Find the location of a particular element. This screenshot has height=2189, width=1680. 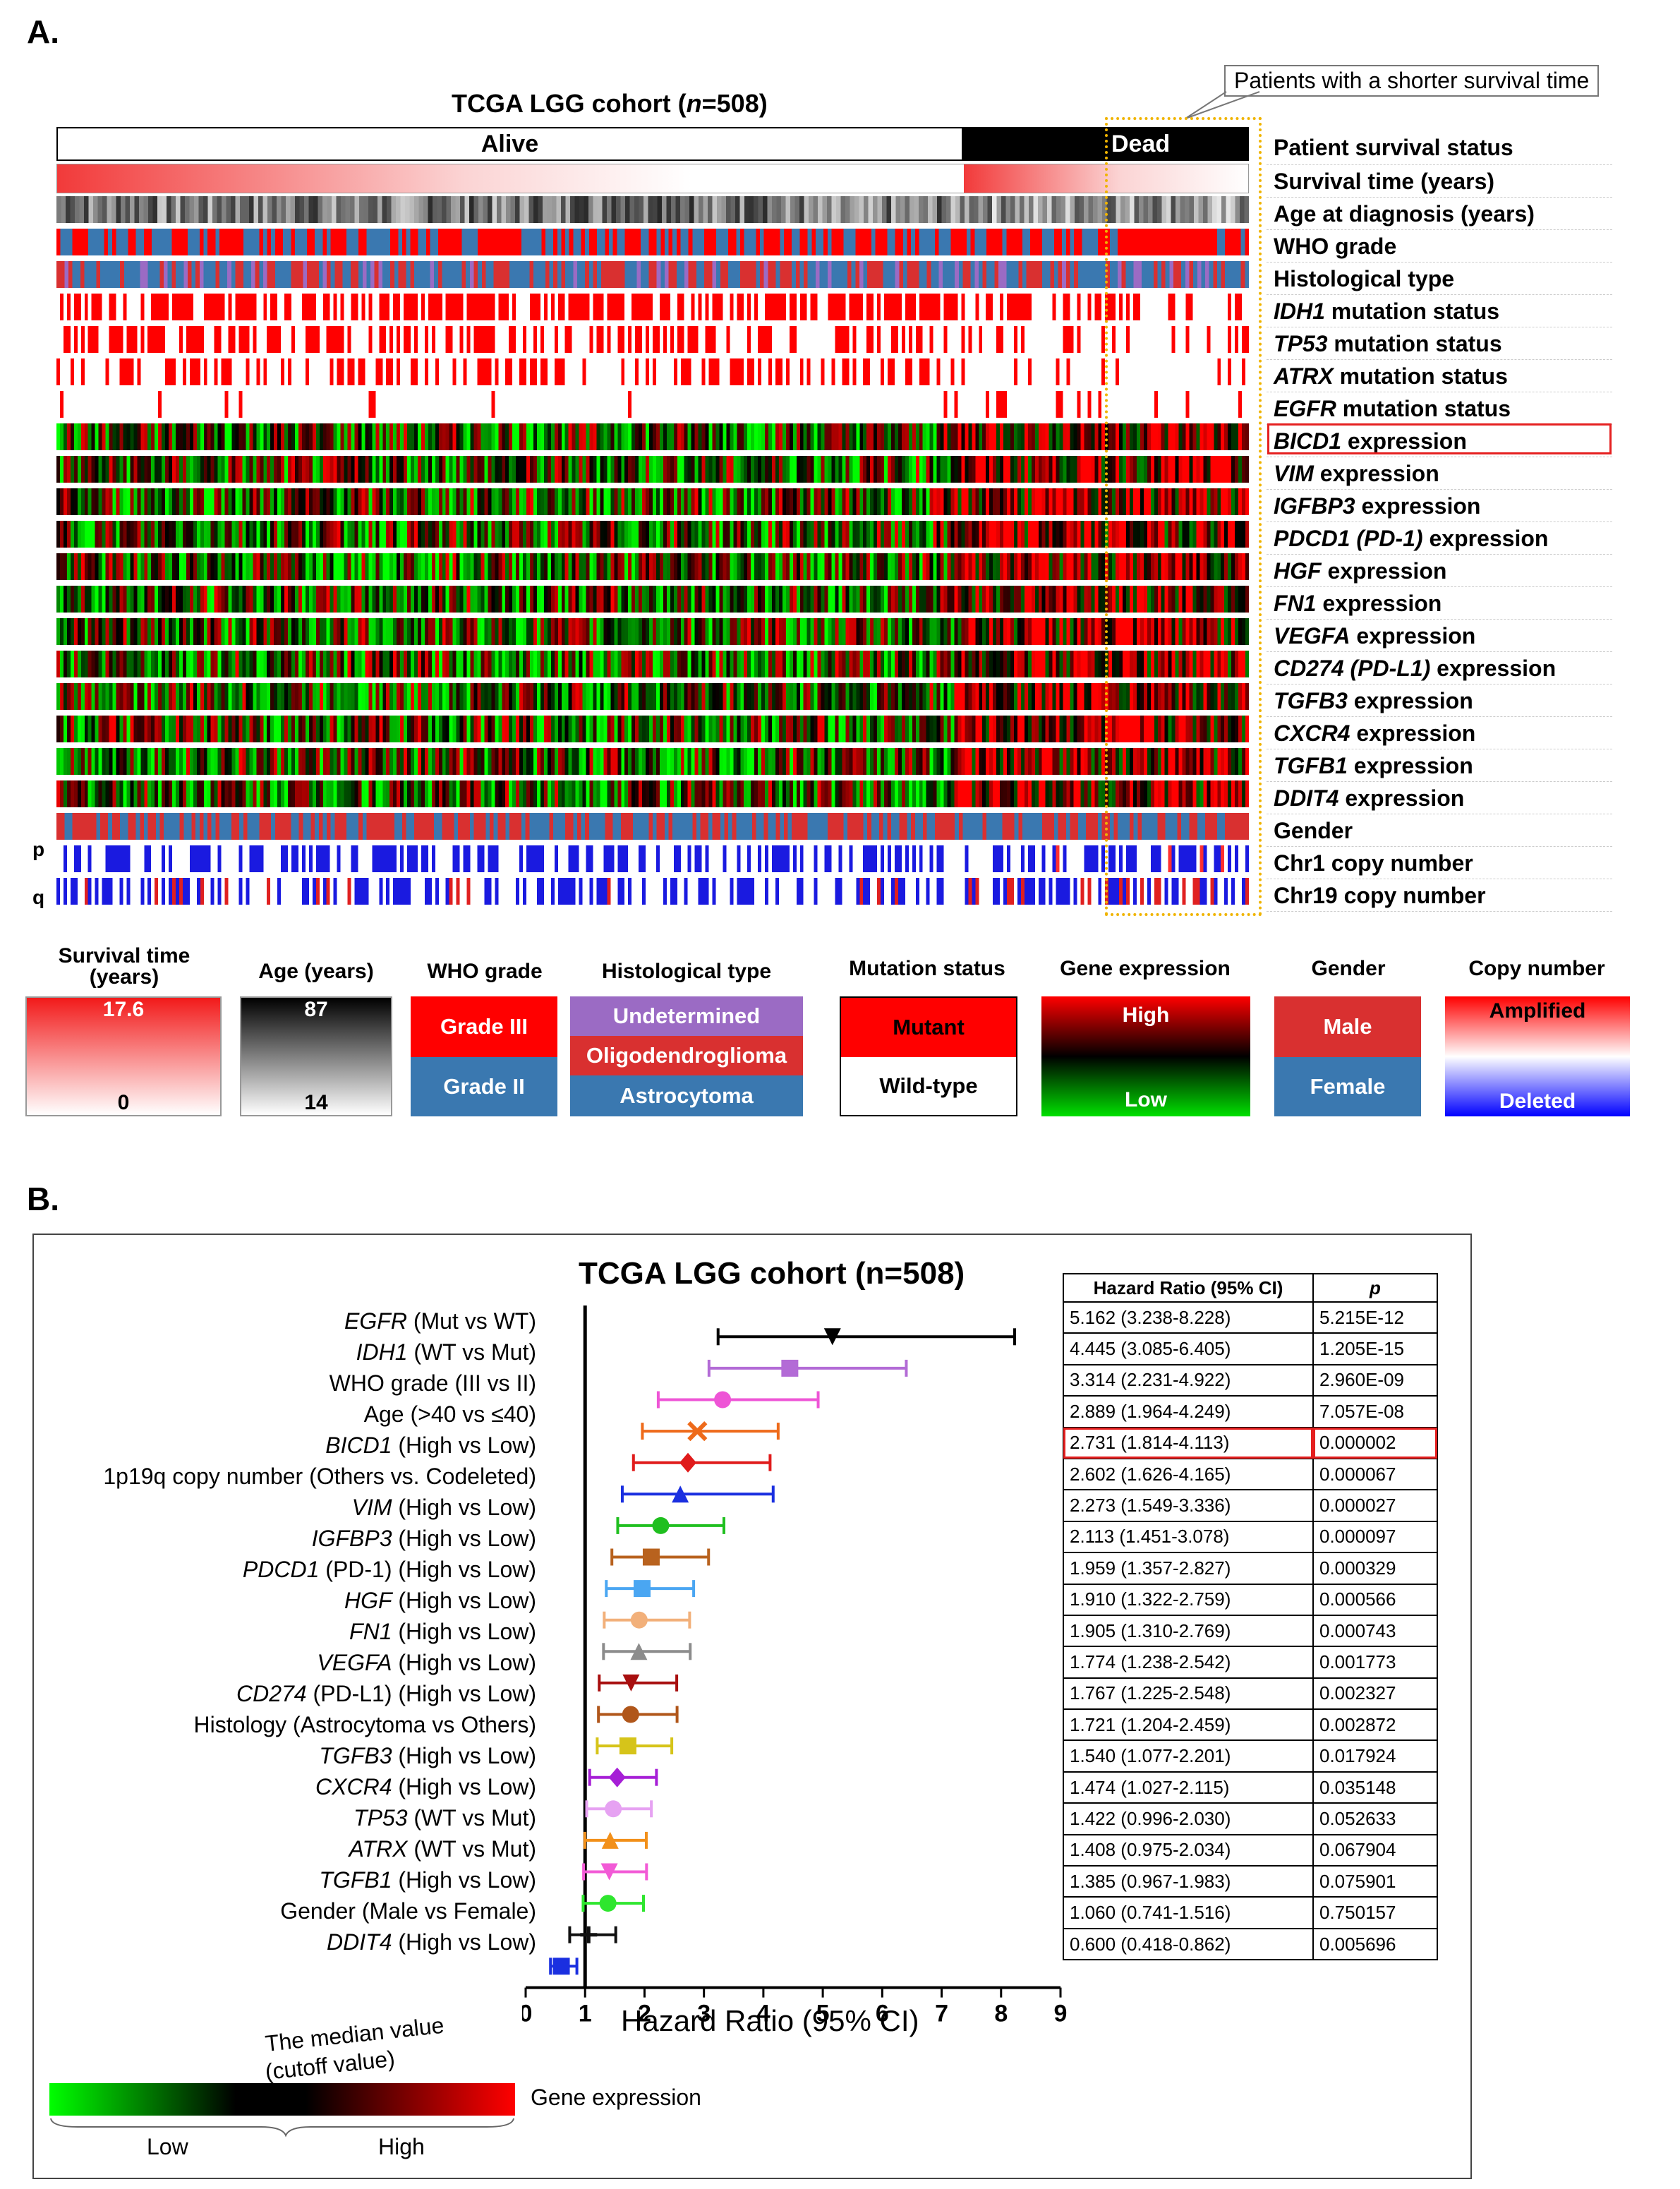

table-cell-hr: 1.540 (1.077-2.201) is located at coordinates (1188, 1756).